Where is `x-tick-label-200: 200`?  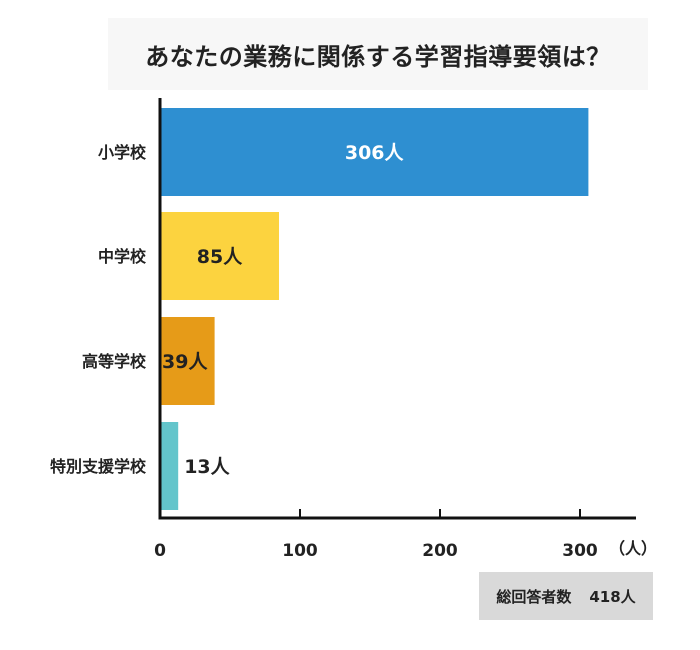 x-tick-label-200: 200 is located at coordinates (440, 551).